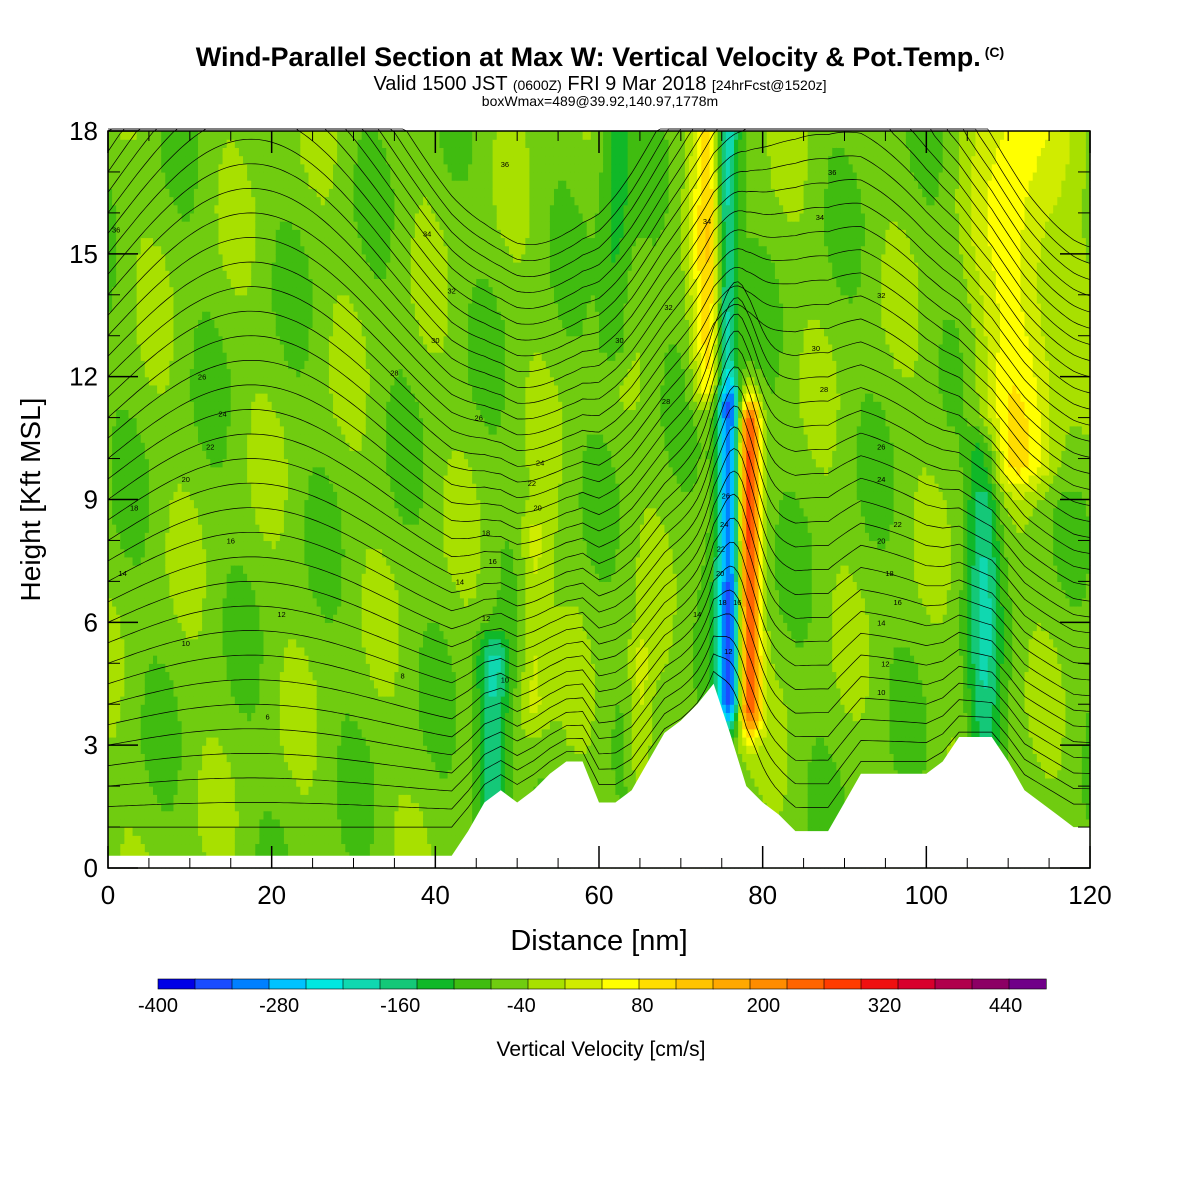  Describe the element at coordinates (600, 101) in the screenshot. I see `boxmax-info: boxWmax=489@39.92,140.97,1778m` at that location.